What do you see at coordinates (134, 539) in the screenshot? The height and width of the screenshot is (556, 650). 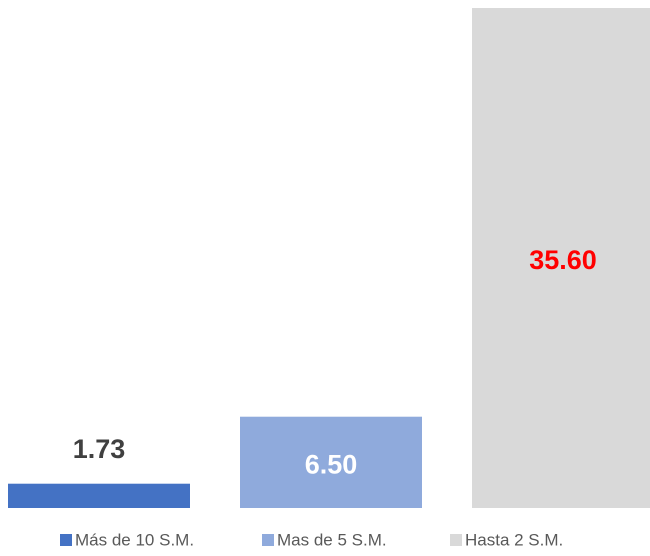 I see `legend-label: Más de 10 S.M.` at bounding box center [134, 539].